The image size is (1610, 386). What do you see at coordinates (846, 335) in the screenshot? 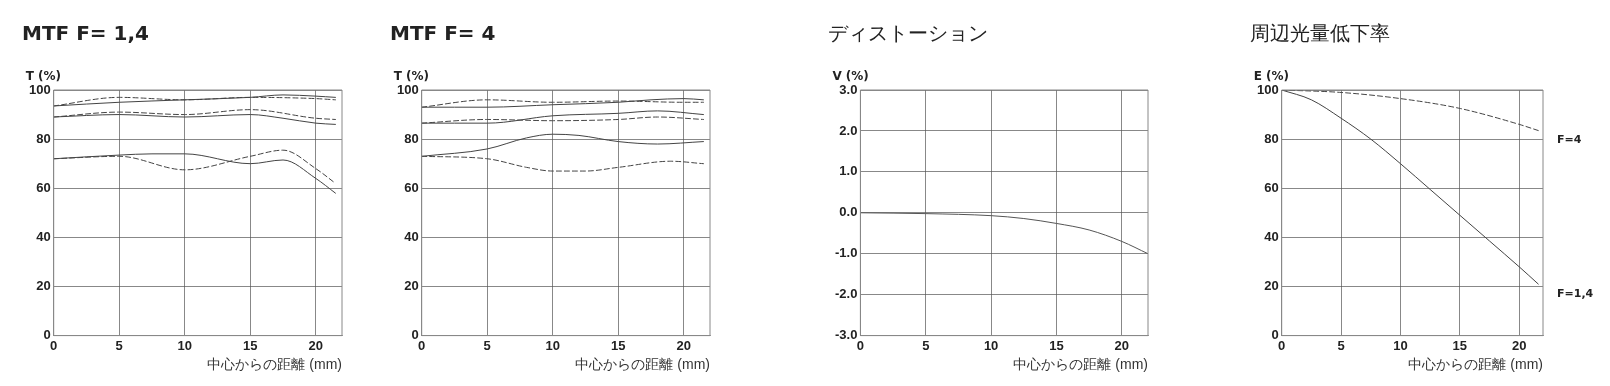
I see `y-tick-label: -3.0` at bounding box center [846, 335].